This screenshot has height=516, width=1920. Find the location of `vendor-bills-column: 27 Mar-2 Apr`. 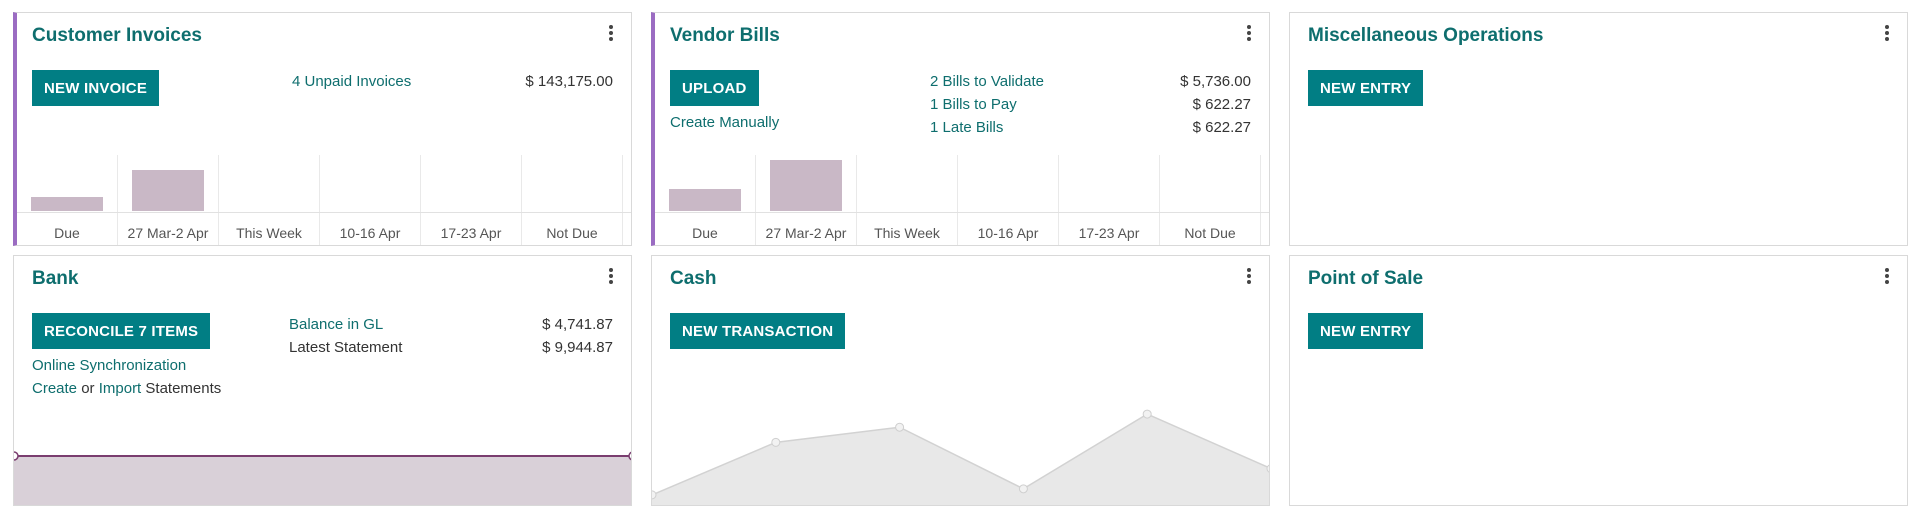

vendor-bills-column: 27 Mar-2 Apr is located at coordinates (806, 200).